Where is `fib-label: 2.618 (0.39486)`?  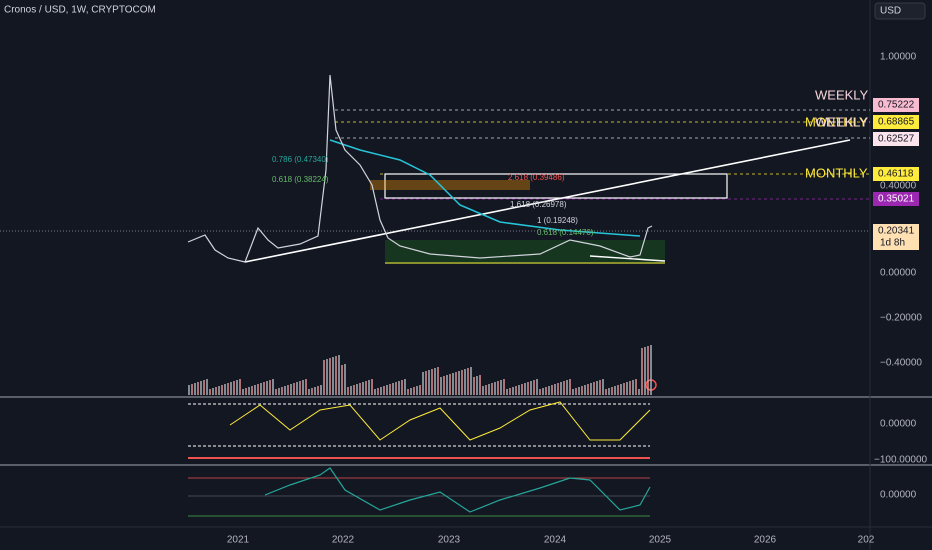 fib-label: 2.618 (0.39486) is located at coordinates (536, 177).